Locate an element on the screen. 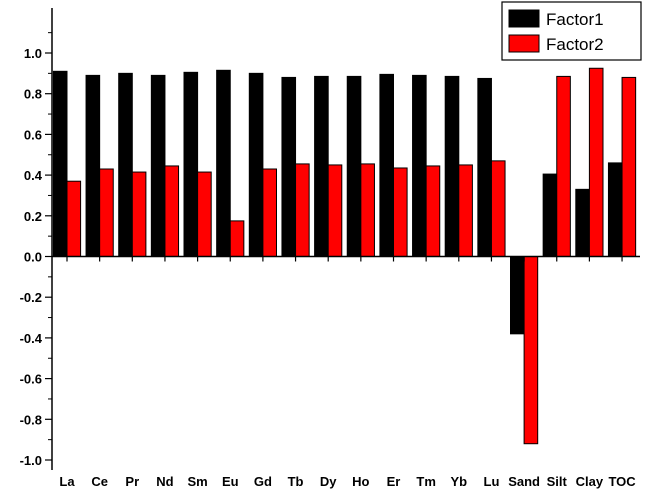 This screenshot has height=492, width=647. bar-factor1-er is located at coordinates (386, 165).